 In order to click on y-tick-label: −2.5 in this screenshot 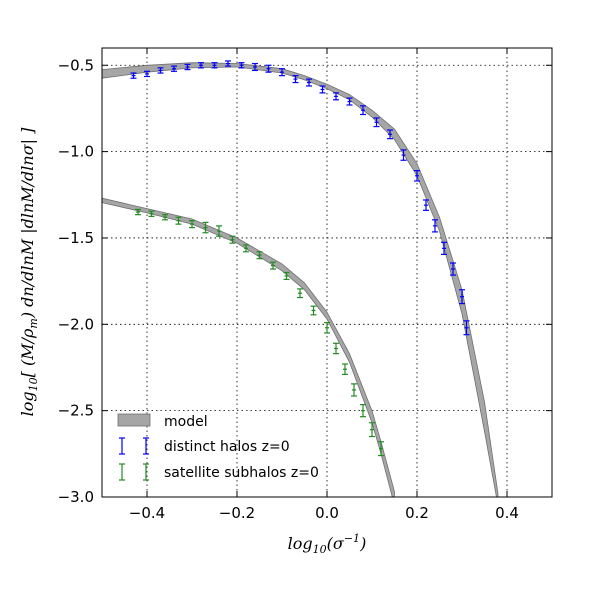, I will do `click(76, 411)`.